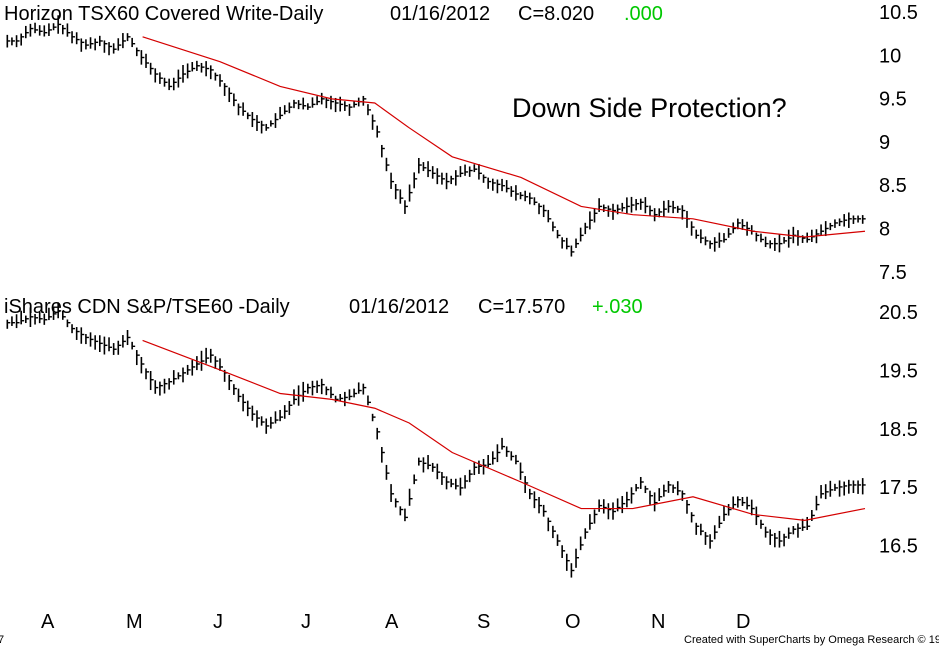 This screenshot has width=939, height=647. What do you see at coordinates (483, 622) in the screenshot?
I see `x-axis-month-label: S` at bounding box center [483, 622].